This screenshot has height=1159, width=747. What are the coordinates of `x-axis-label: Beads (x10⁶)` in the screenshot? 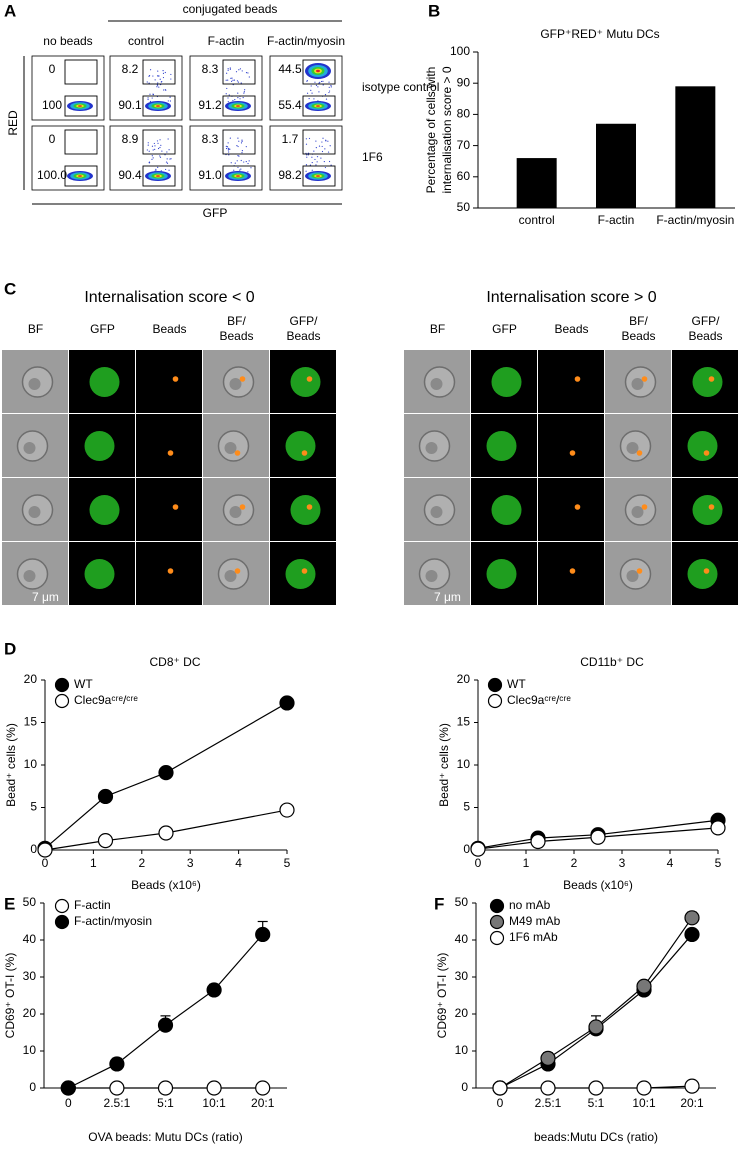 It's located at (166, 885).